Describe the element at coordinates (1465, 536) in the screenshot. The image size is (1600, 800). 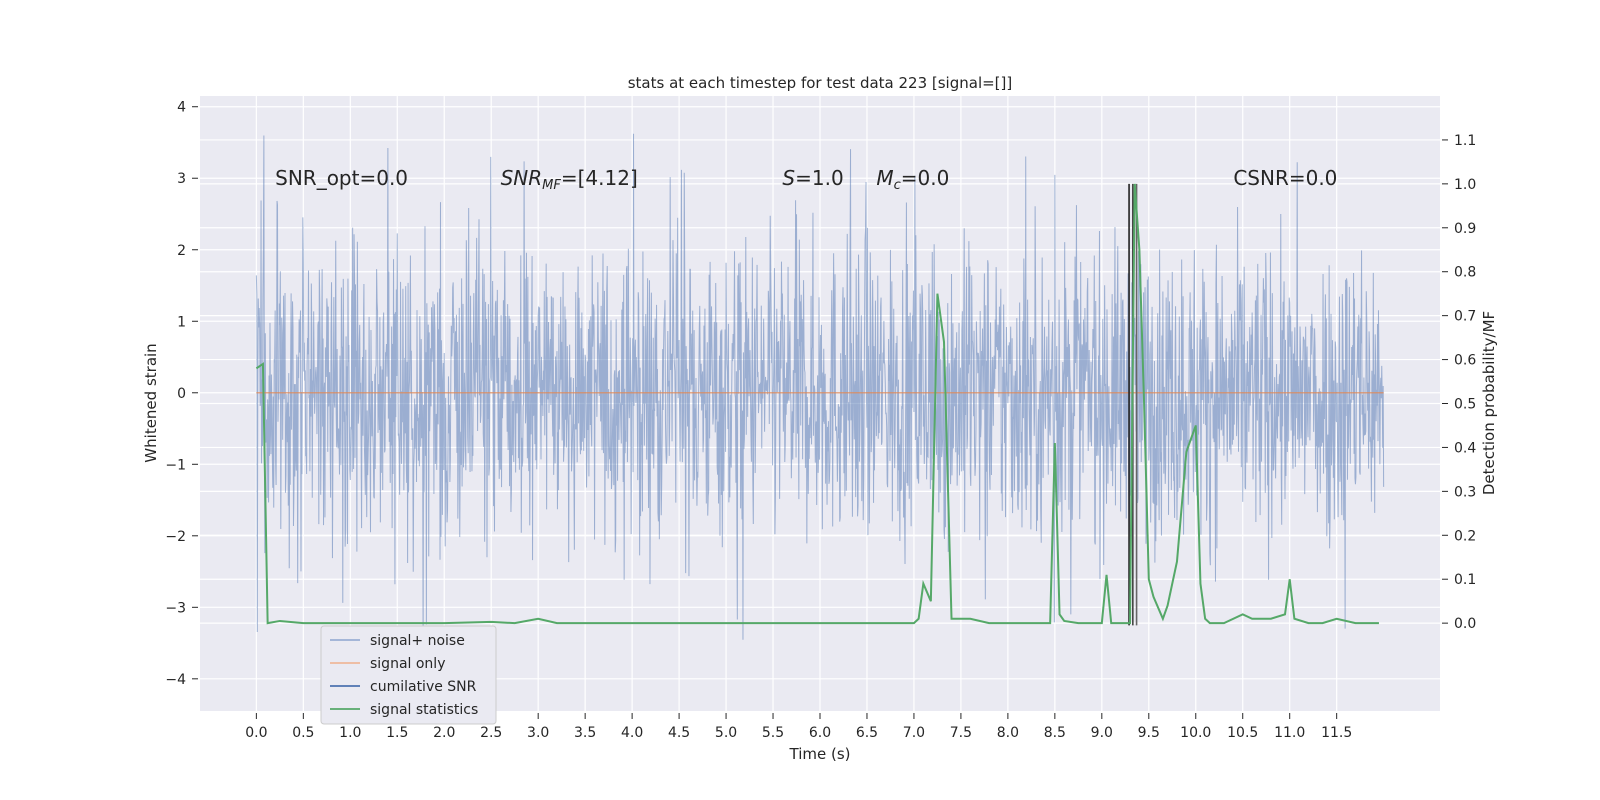
I see `y-tick-label-right: 0.2` at that location.